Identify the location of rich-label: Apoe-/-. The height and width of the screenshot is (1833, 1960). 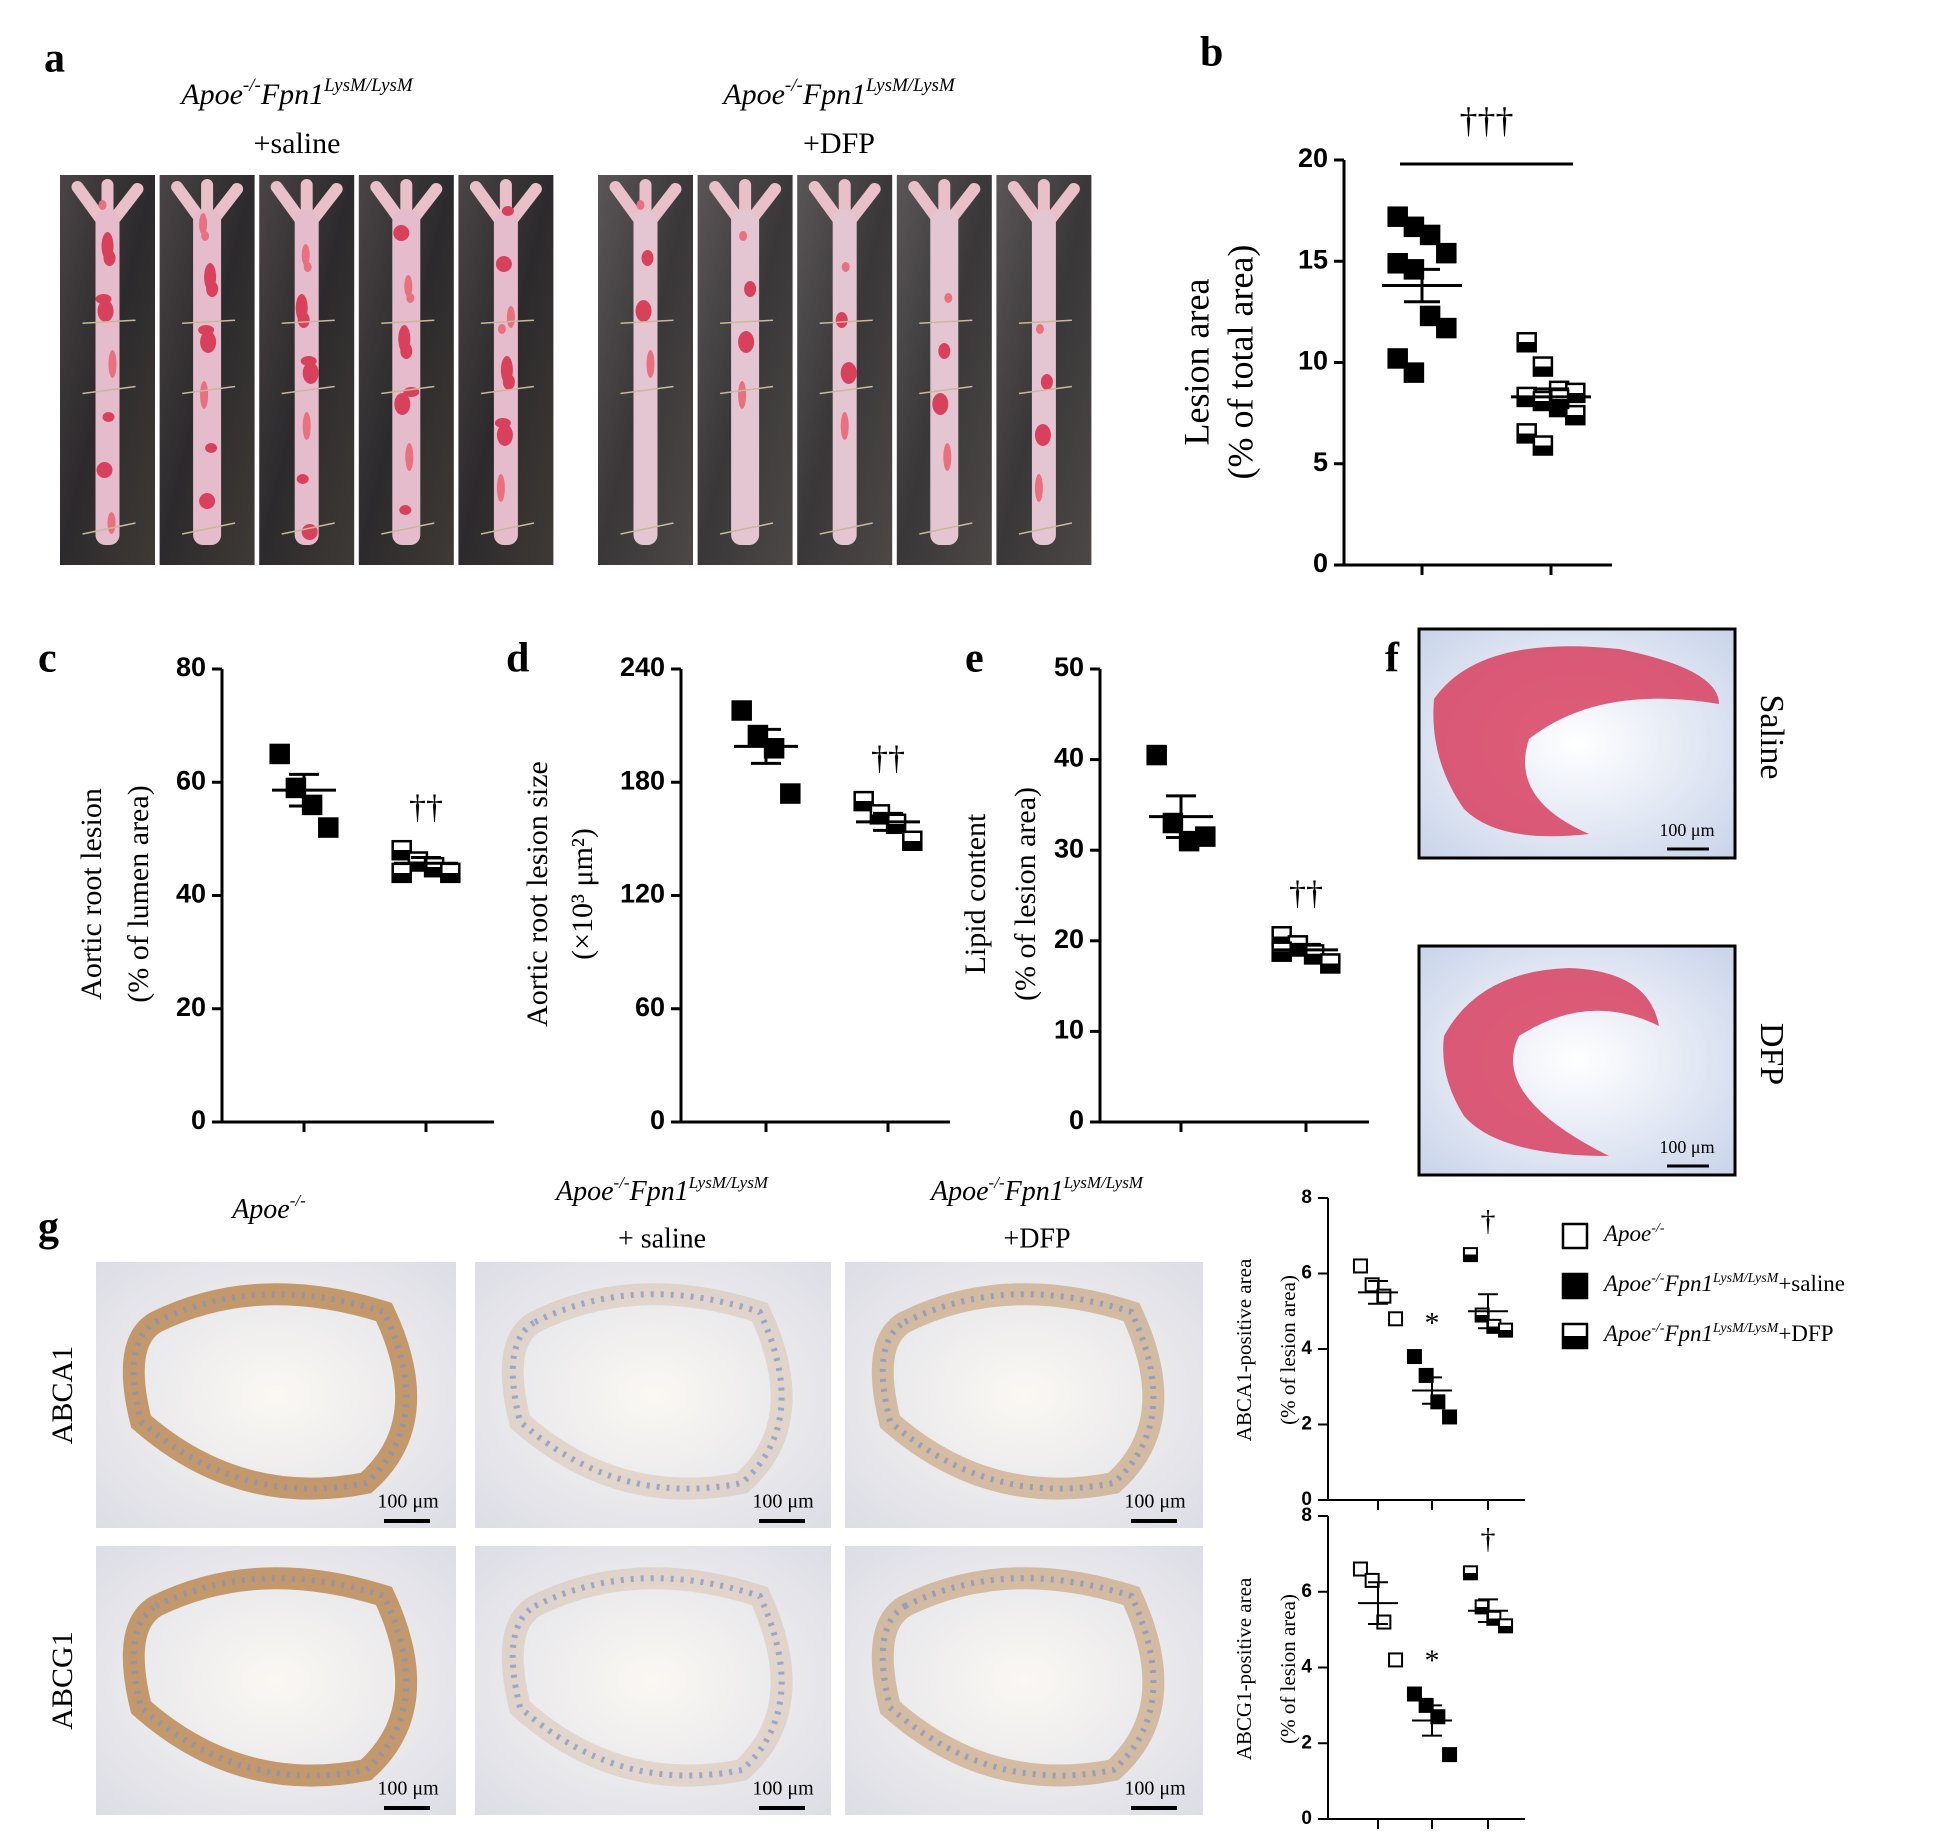
(1633, 1234).